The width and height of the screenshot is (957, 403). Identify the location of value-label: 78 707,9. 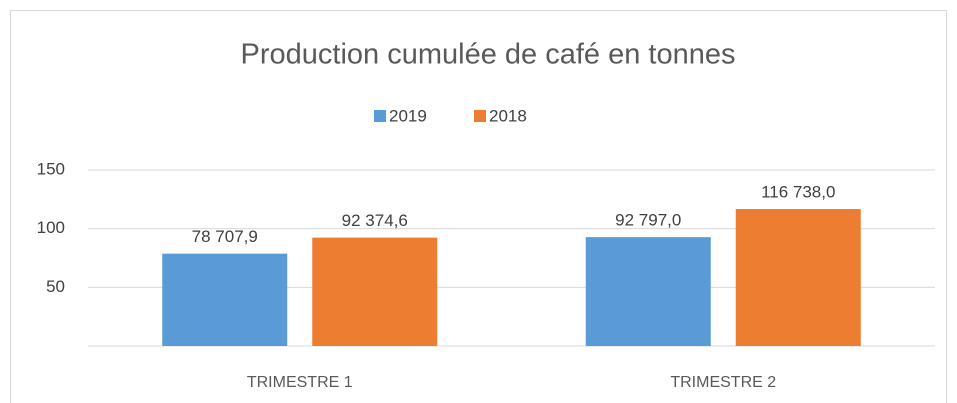
(225, 236).